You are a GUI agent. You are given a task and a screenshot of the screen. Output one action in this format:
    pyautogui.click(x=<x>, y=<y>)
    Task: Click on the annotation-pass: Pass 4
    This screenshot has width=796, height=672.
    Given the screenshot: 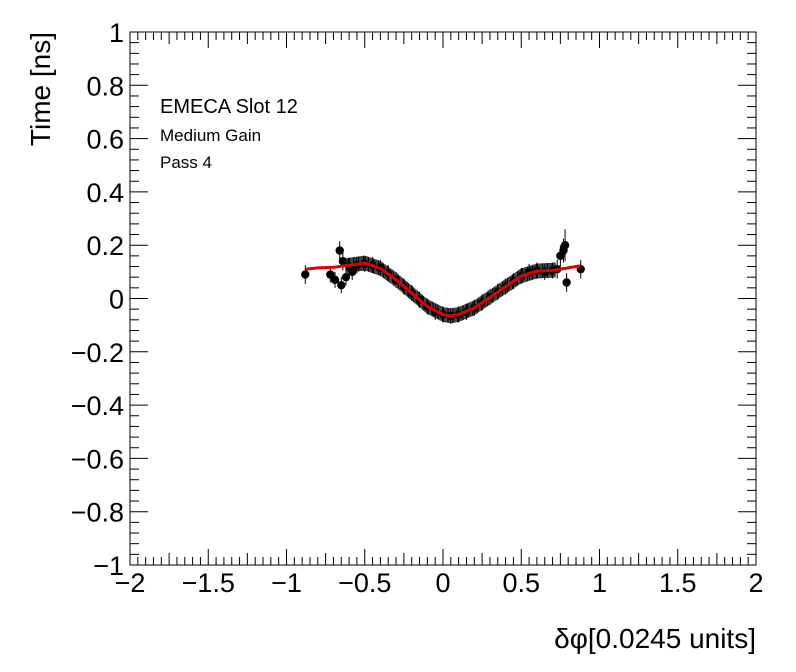 What is the action you would take?
    pyautogui.click(x=186, y=162)
    